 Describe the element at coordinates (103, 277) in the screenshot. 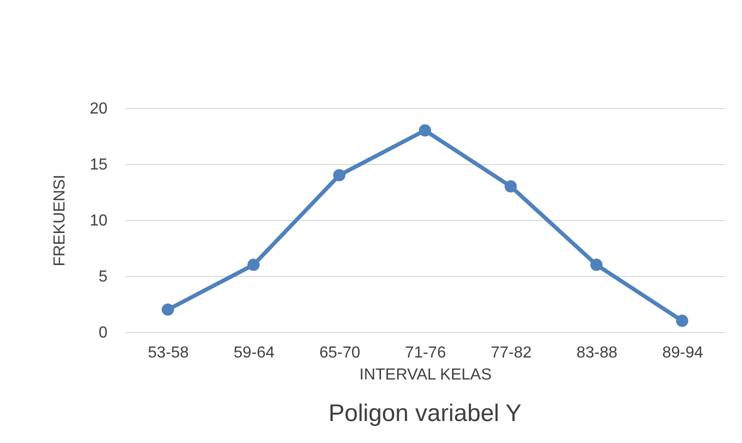

I see `y-tick-label: 5` at that location.